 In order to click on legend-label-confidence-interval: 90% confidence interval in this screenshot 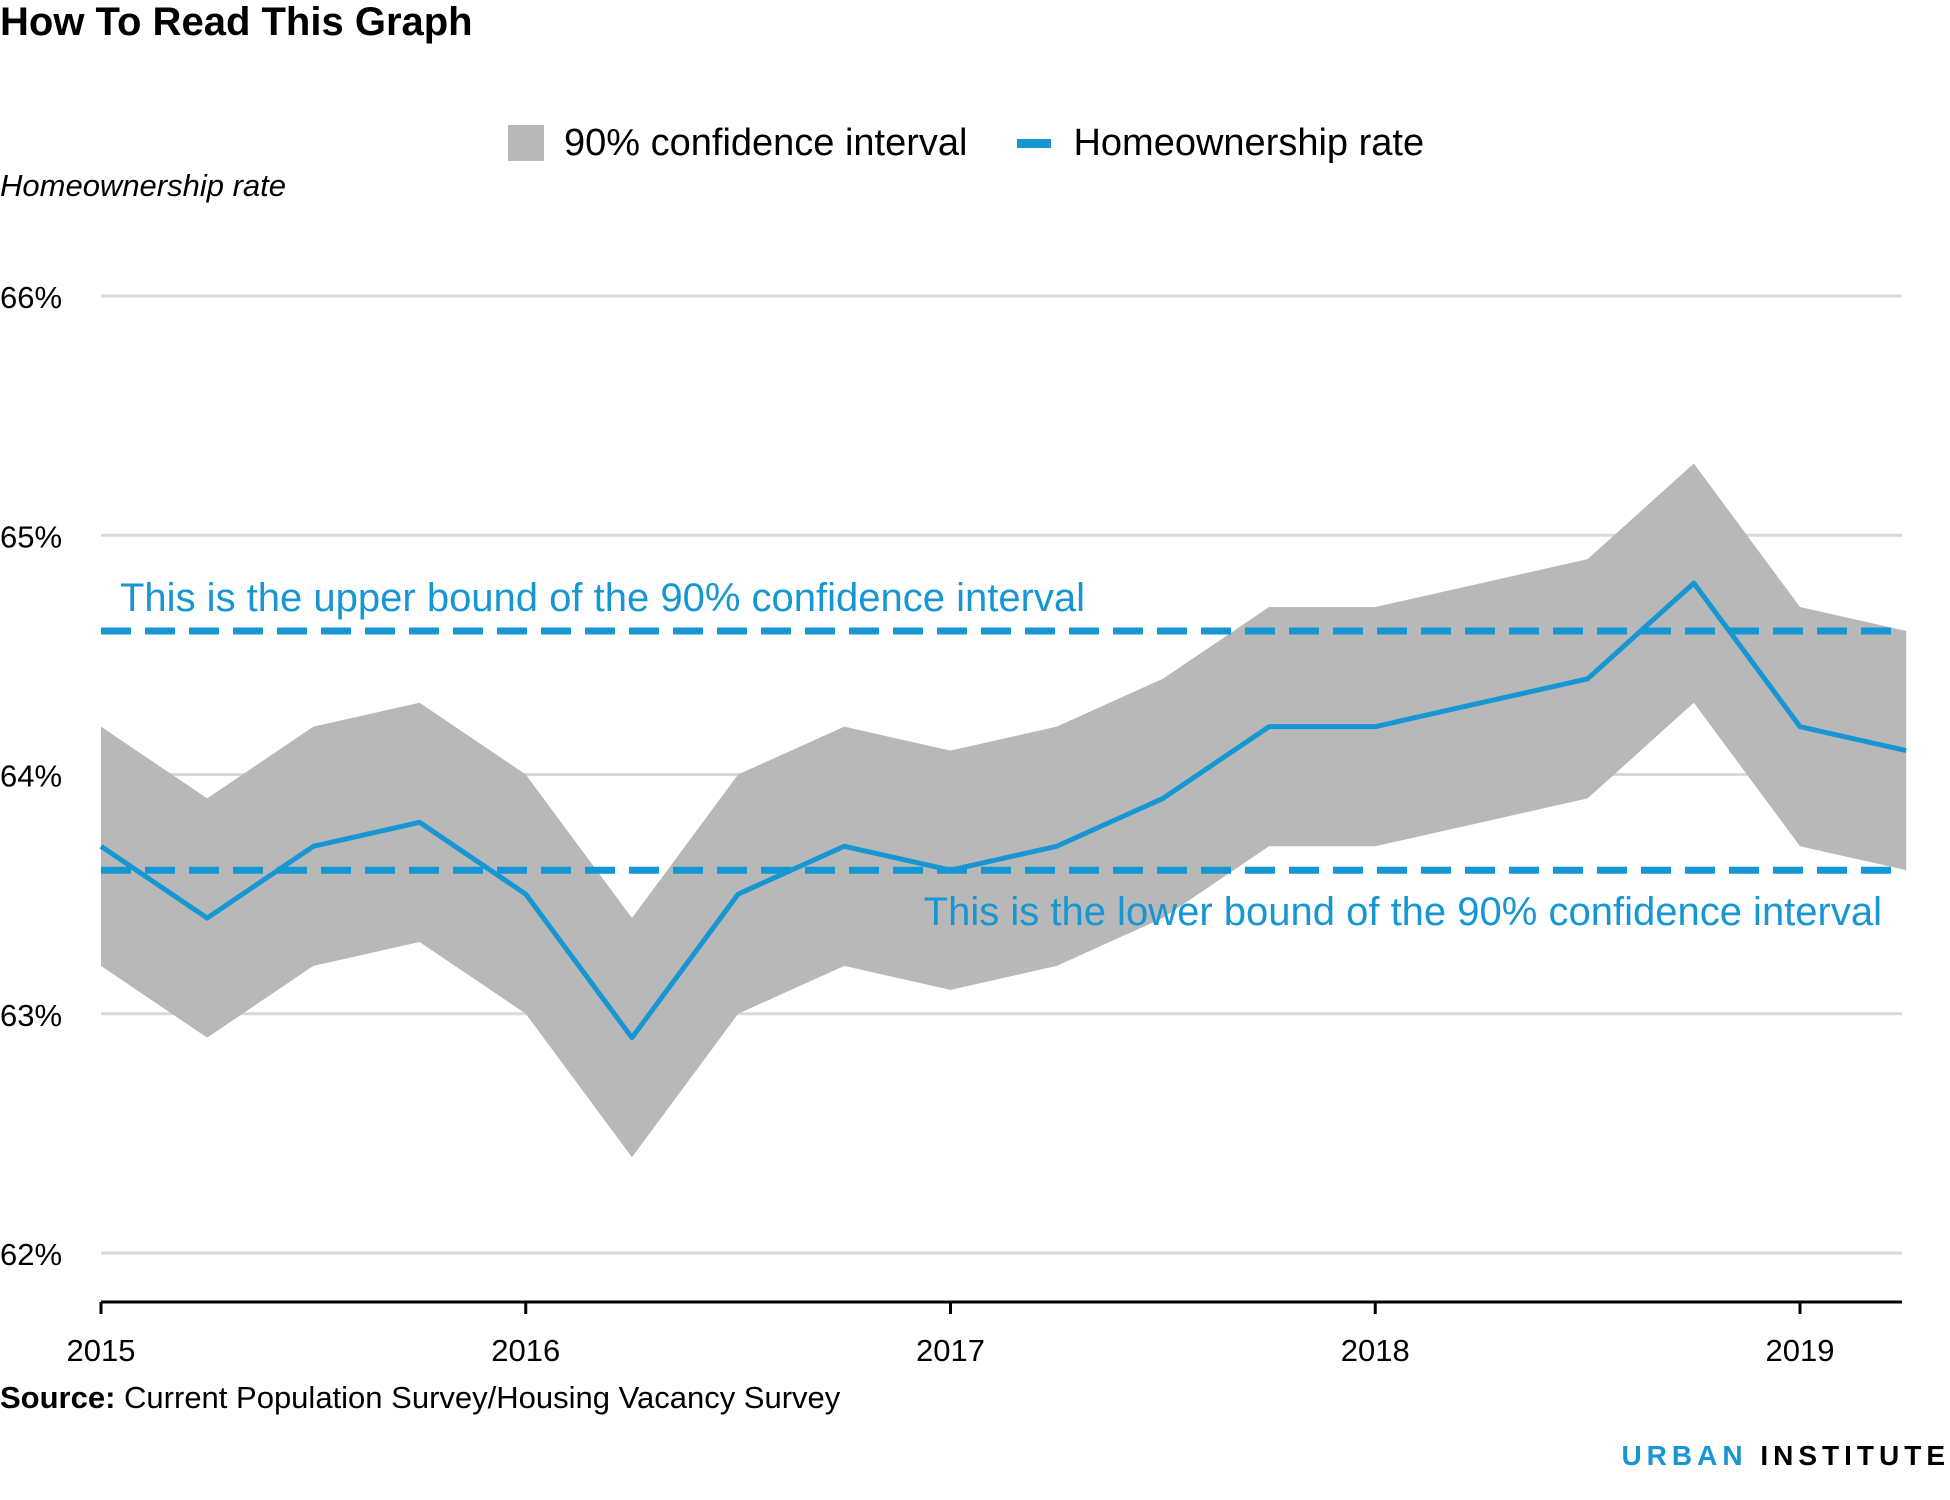, I will do `click(766, 142)`.